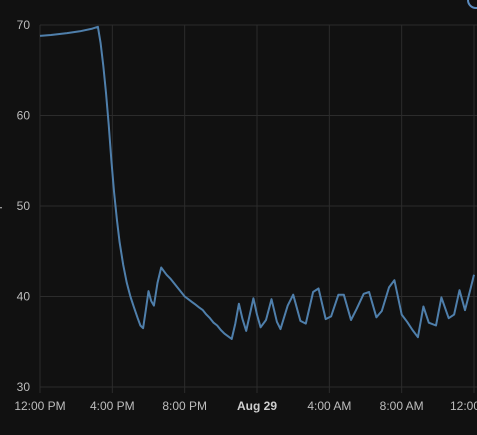  I want to click on x-tick-label: Aug 29, so click(257, 406).